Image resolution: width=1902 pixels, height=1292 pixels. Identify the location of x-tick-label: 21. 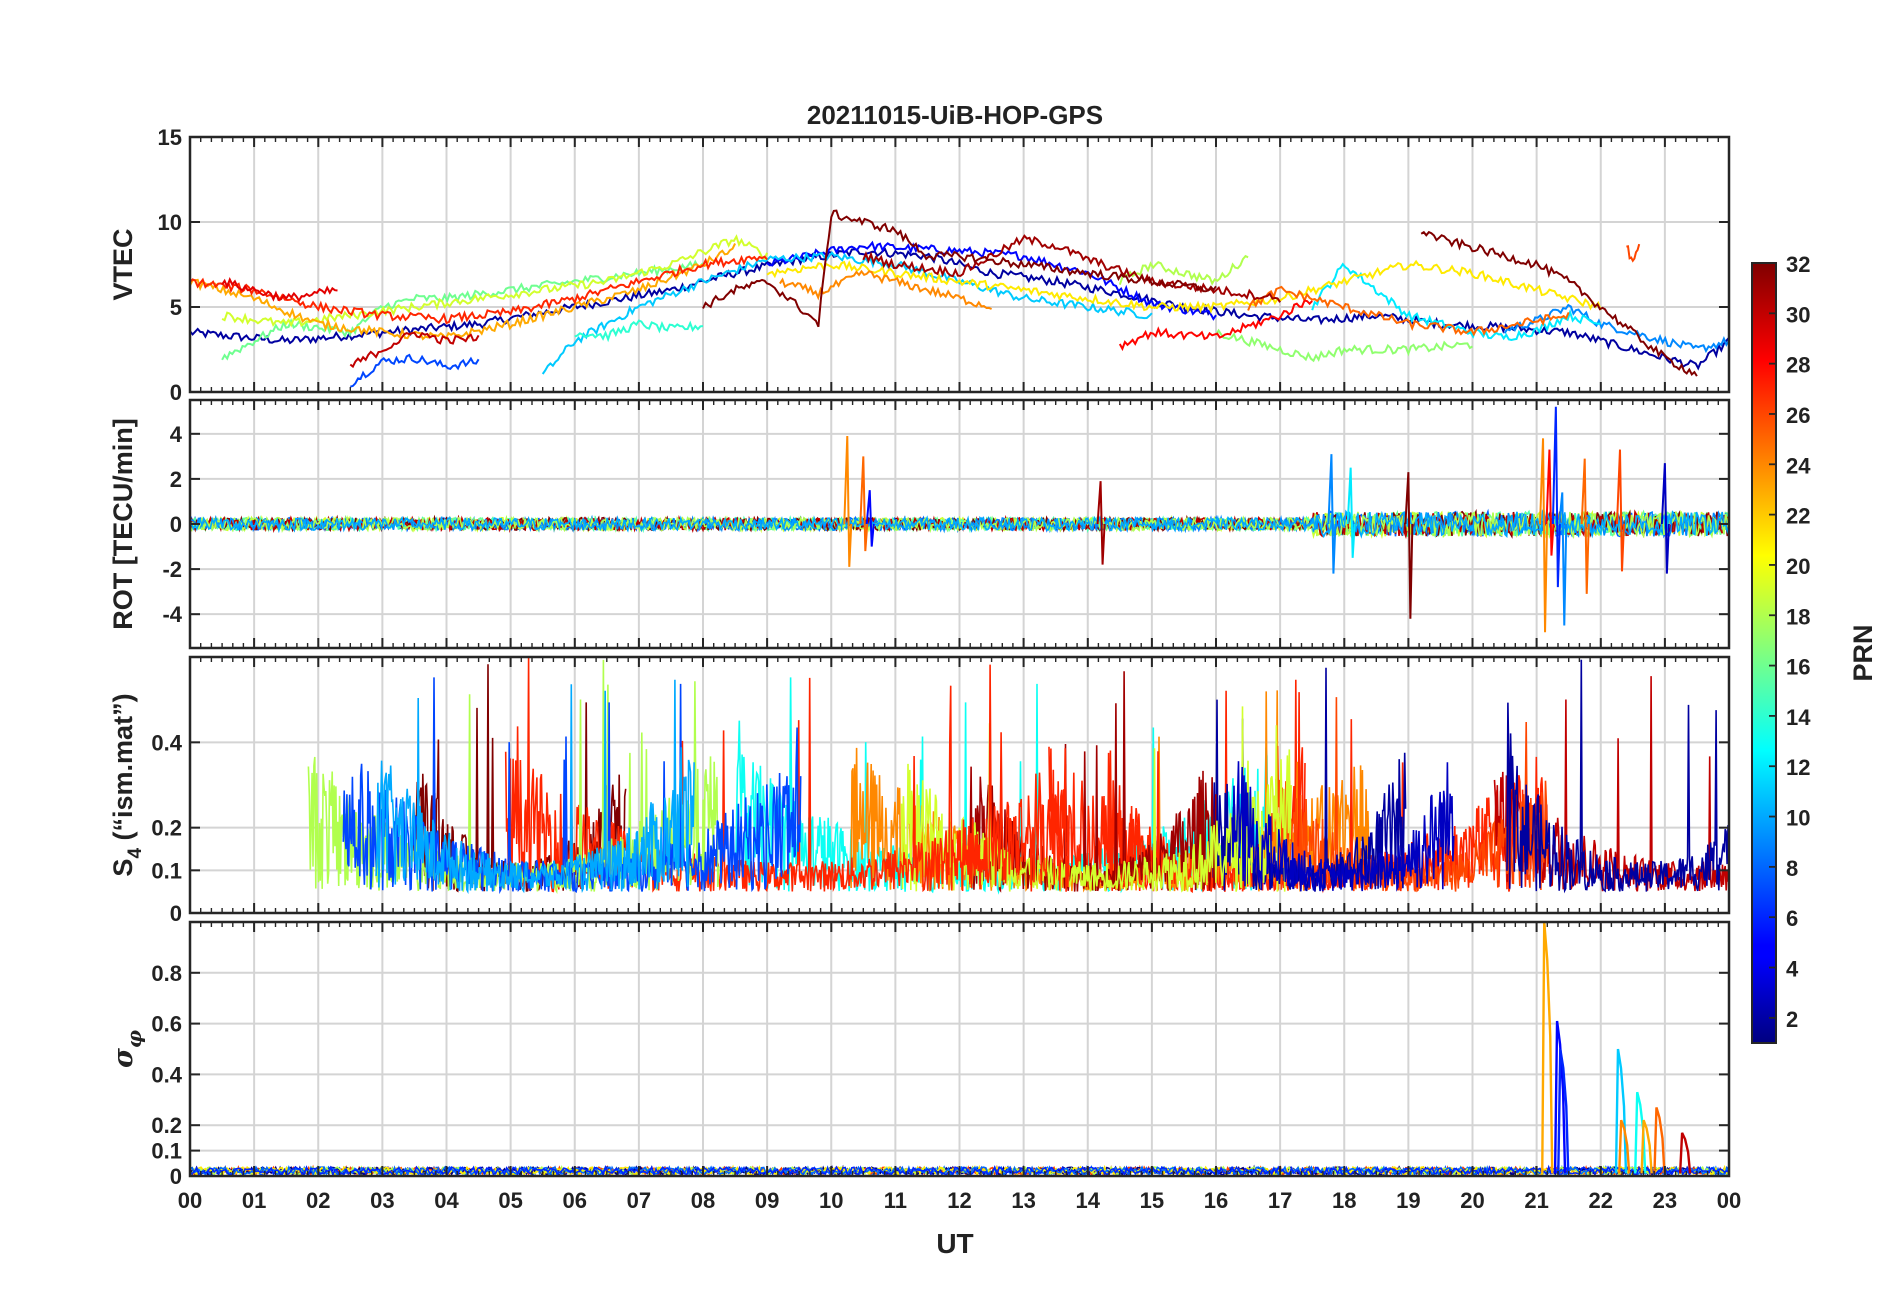
(1536, 1200).